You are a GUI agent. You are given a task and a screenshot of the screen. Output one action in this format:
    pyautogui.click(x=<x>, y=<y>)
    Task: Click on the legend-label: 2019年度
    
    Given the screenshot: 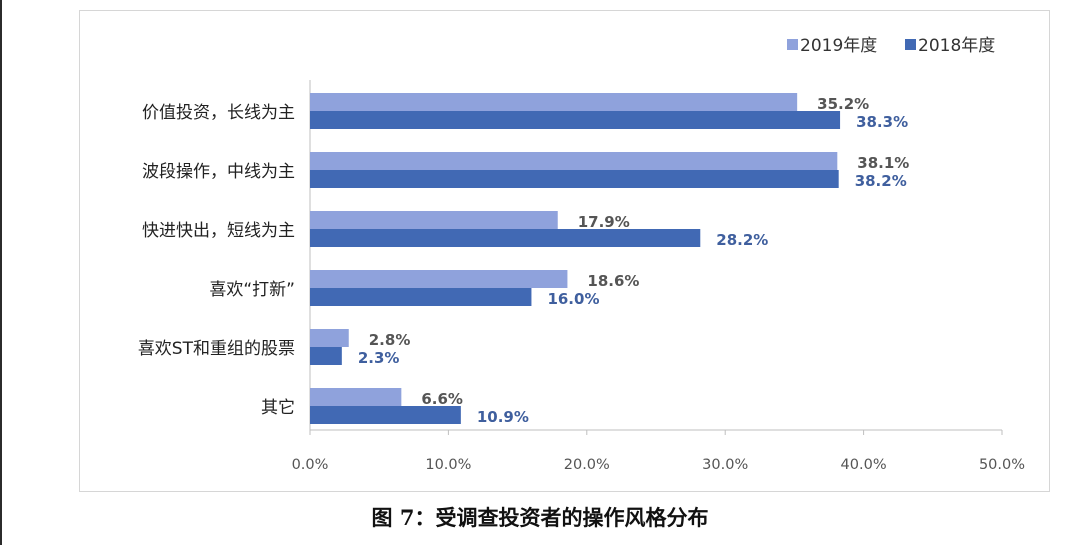 What is the action you would take?
    pyautogui.click(x=838, y=46)
    